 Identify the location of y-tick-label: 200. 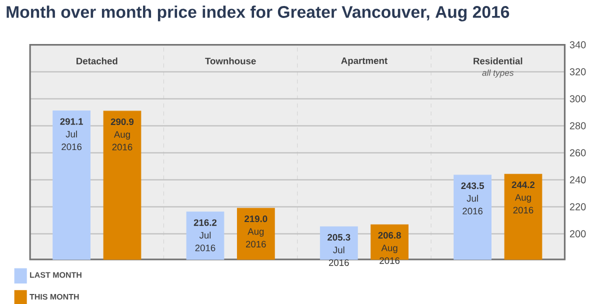
(578, 234).